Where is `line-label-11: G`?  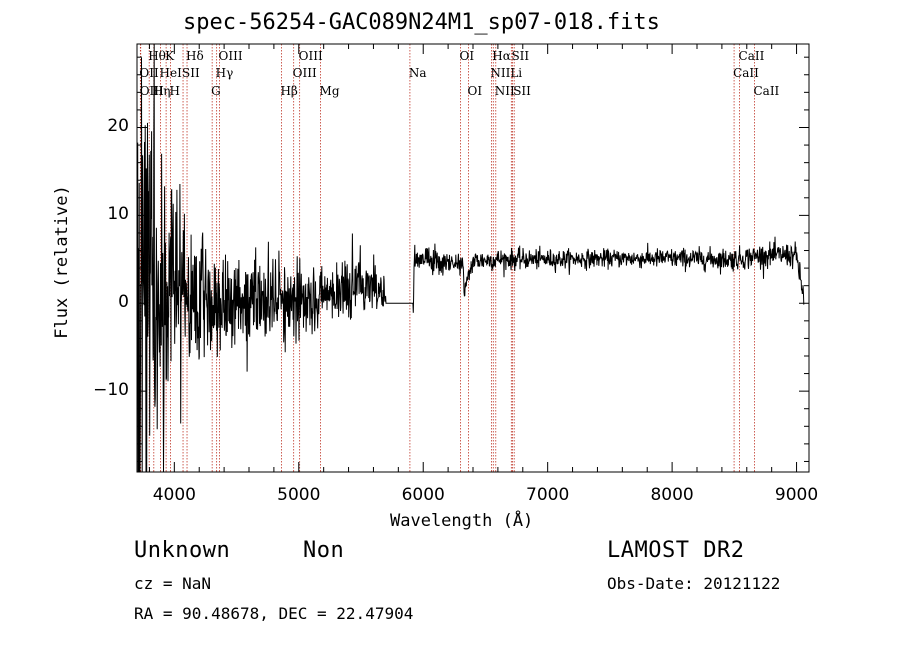
line-label-11: G is located at coordinates (216, 91).